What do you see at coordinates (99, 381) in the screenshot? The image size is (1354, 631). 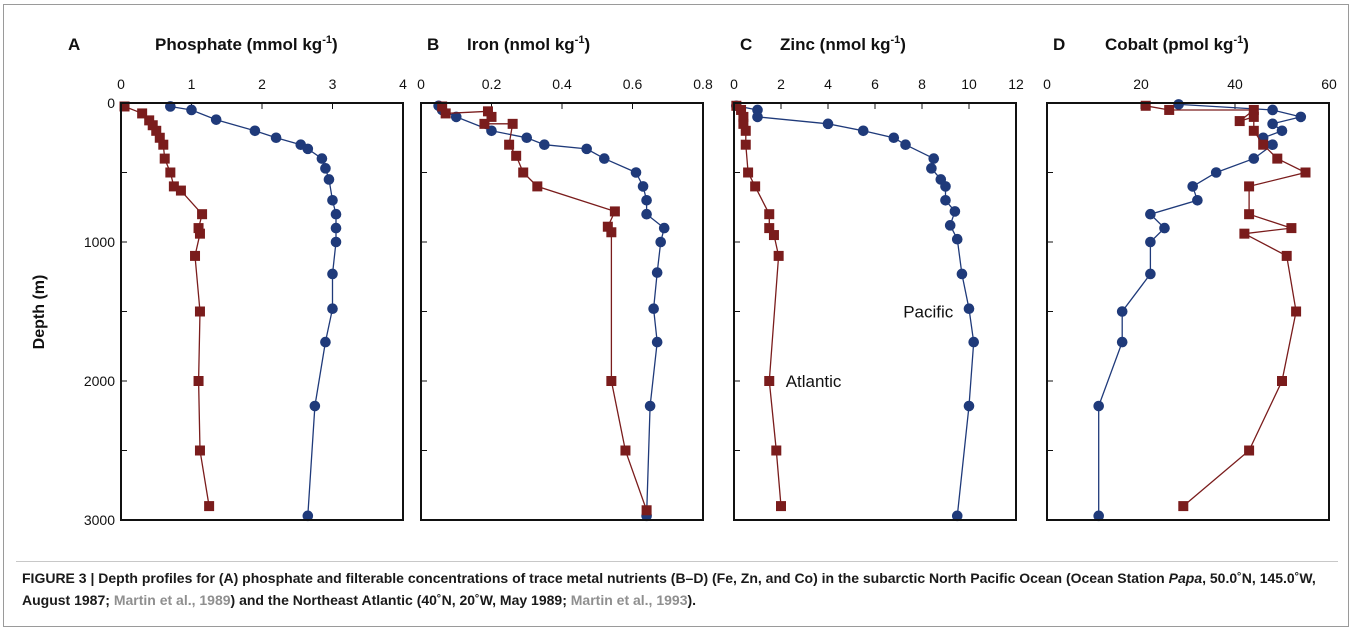 I see `y-tick-label: 2000` at bounding box center [99, 381].